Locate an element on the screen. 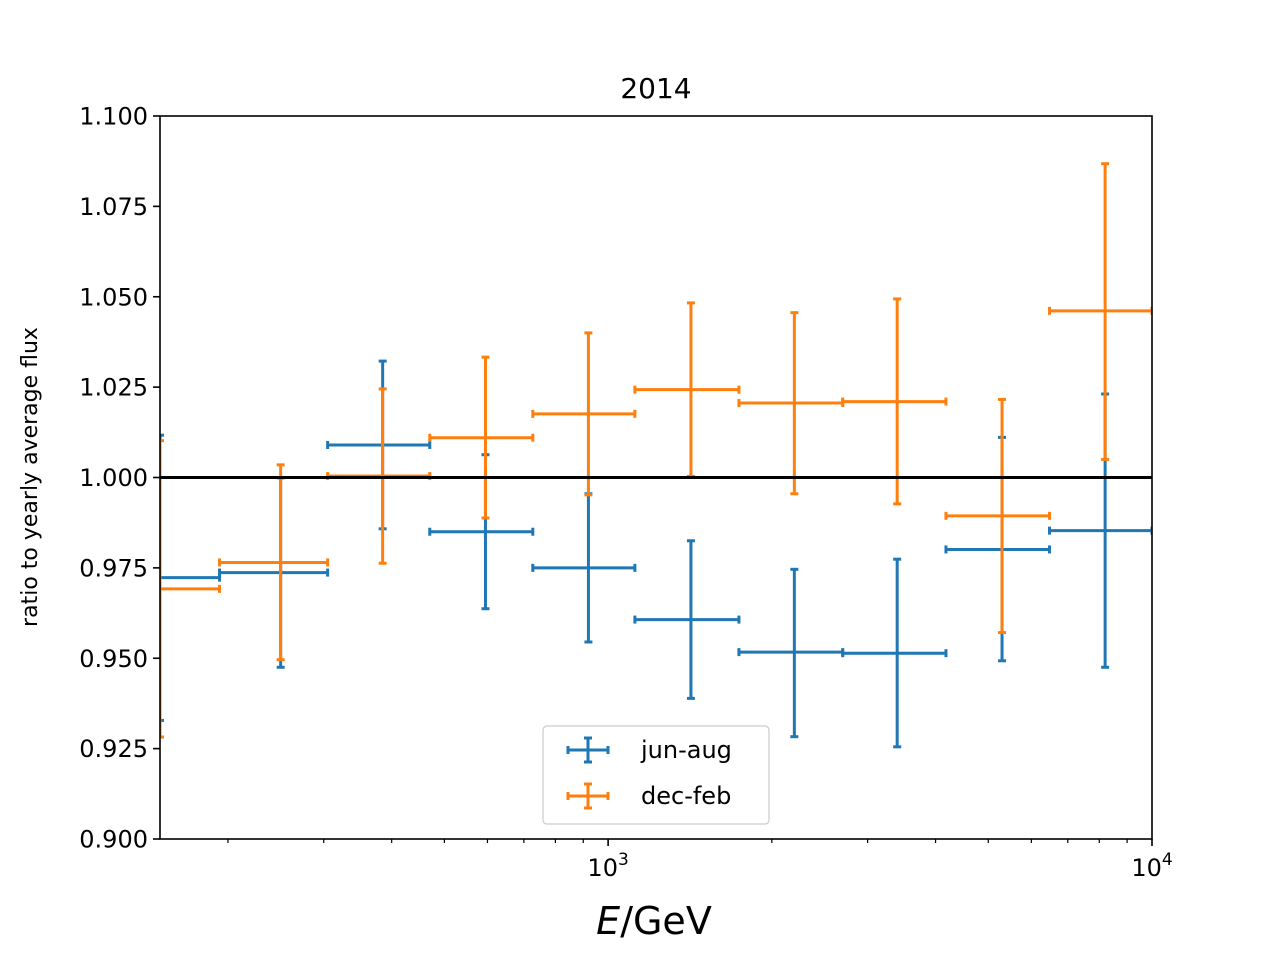 This screenshot has height=960, width=1280. y-tick-label: 1.050 is located at coordinates (113, 297).